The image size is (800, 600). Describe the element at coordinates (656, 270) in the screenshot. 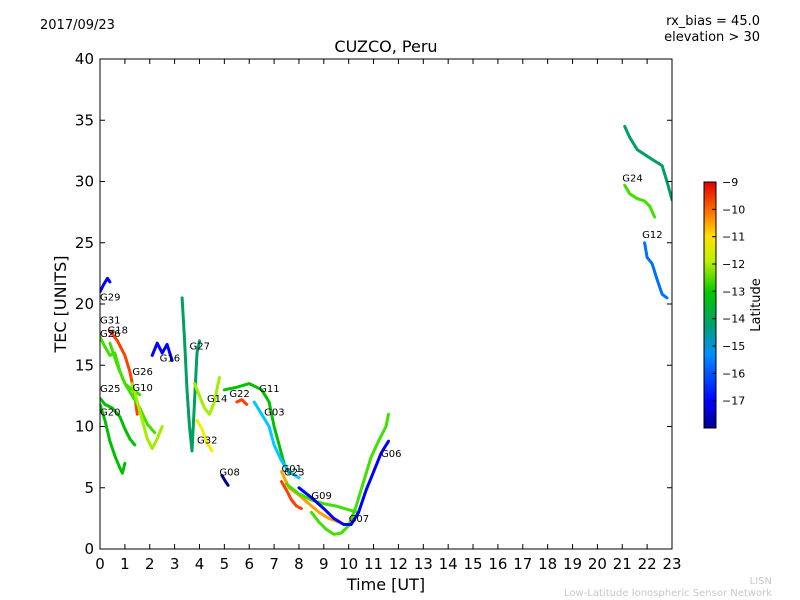

I see `series-g12` at that location.